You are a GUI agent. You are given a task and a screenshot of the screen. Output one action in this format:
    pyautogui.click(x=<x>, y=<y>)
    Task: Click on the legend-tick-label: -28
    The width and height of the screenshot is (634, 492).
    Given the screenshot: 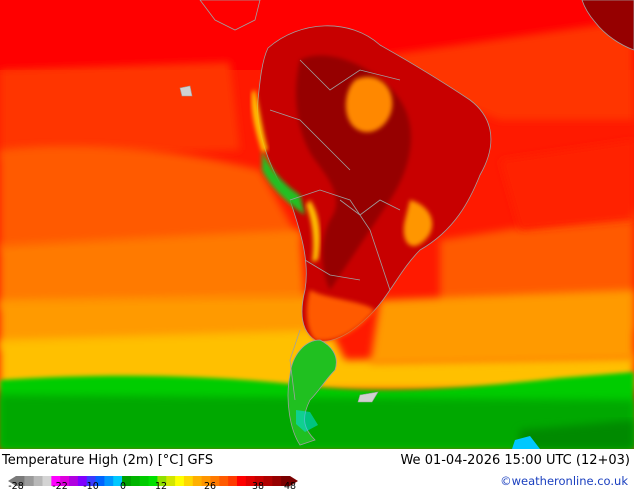 What is the action you would take?
    pyautogui.click(x=16, y=486)
    